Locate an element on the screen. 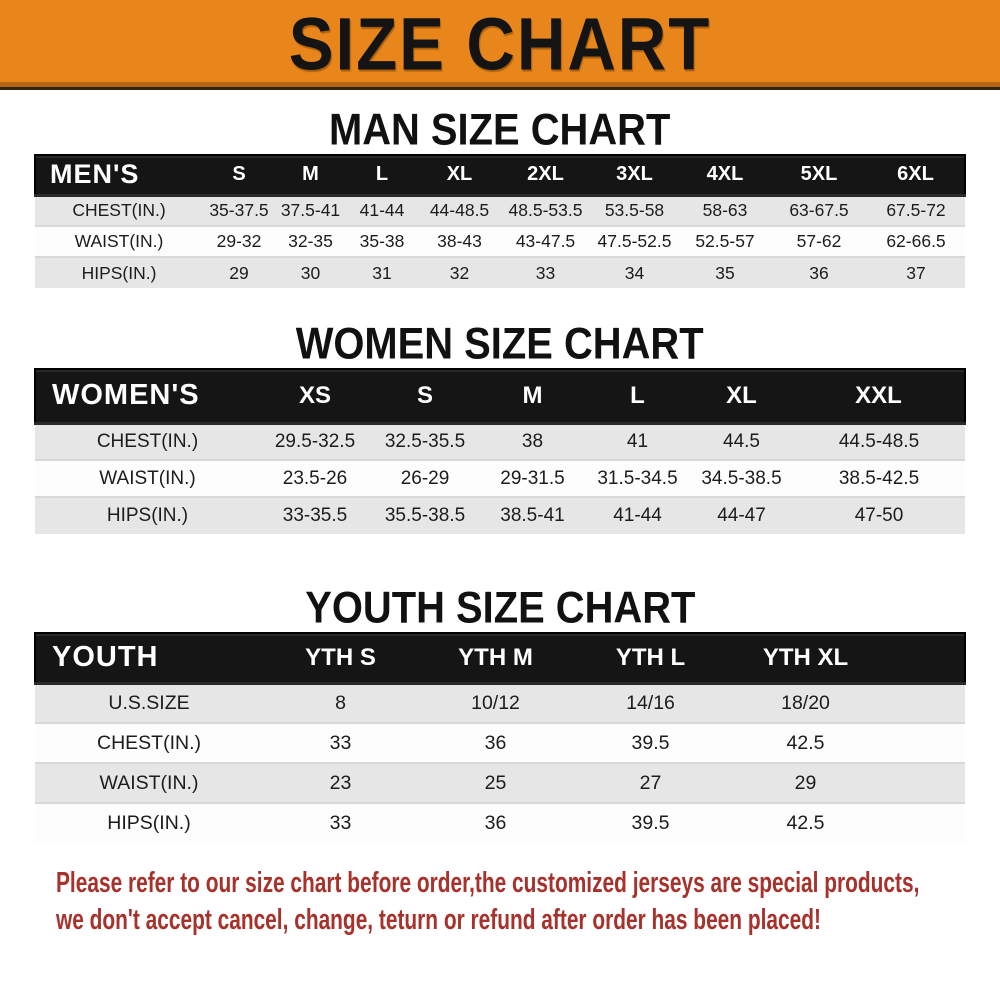 The image size is (1000, 1000). men-cell-1-2: 35-38 is located at coordinates (382, 241).